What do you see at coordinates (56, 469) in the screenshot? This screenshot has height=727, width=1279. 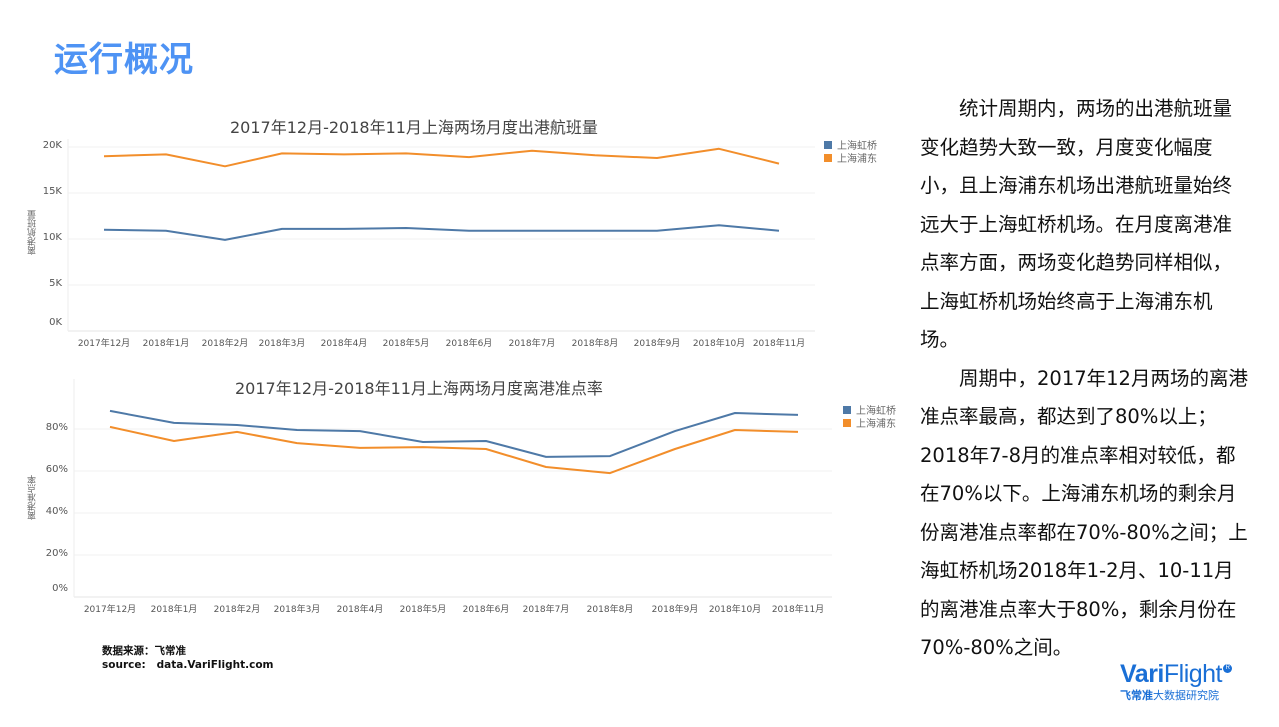 I see `y-tick-label: 60%` at bounding box center [56, 469].